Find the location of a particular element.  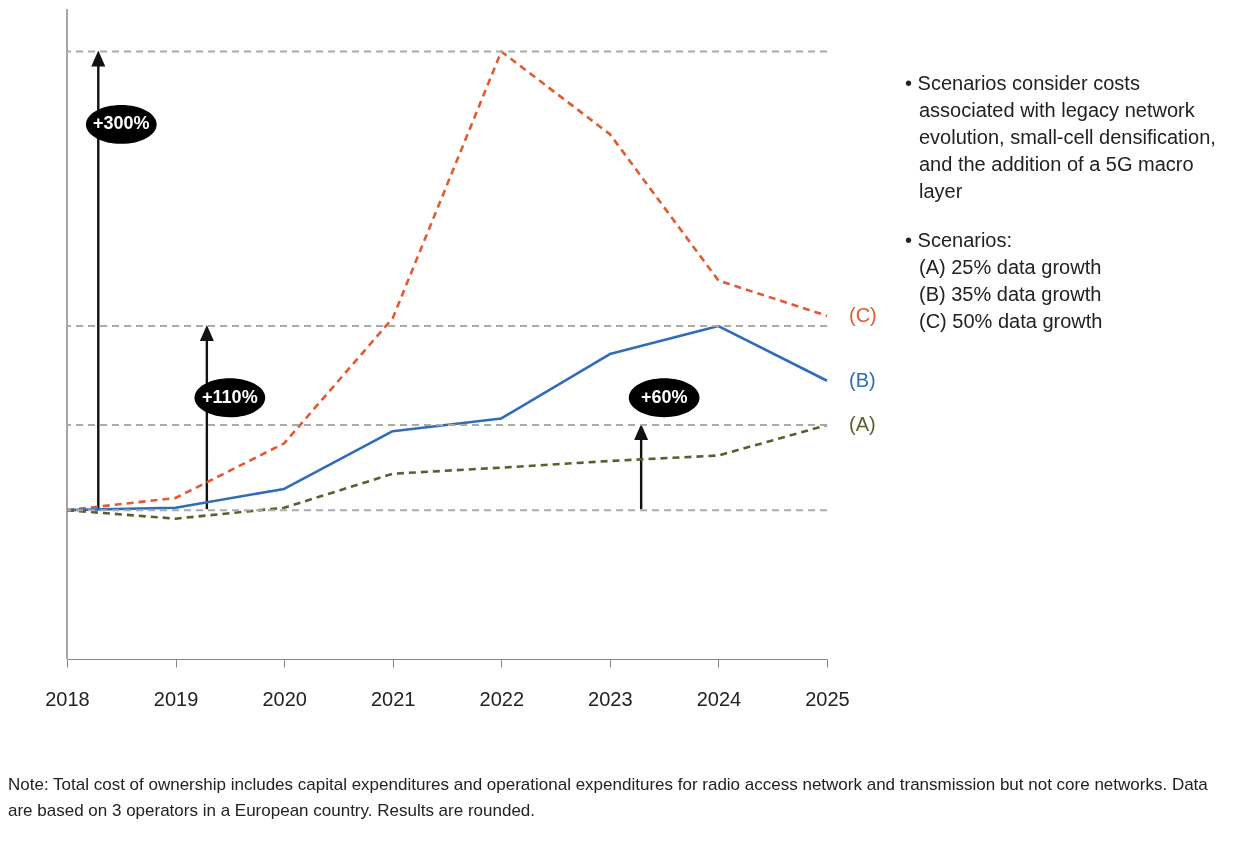

x-tick-label: 2022 is located at coordinates (502, 698).